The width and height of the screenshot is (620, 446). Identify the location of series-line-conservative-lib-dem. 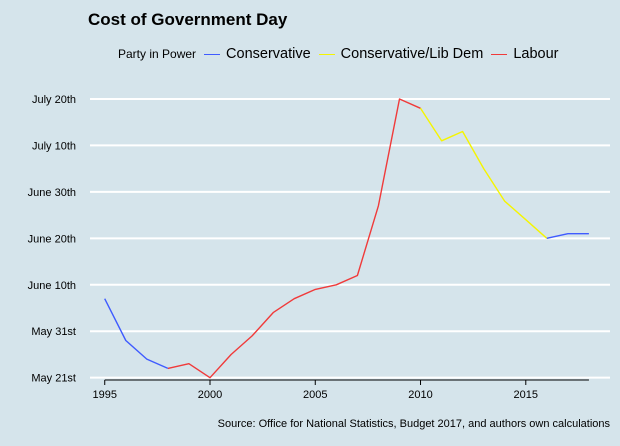
(483, 173).